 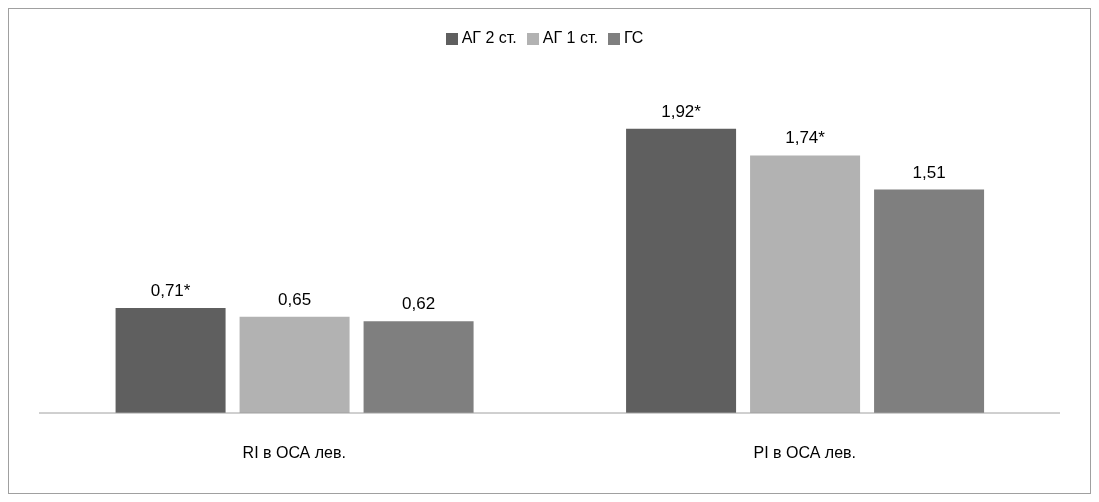 What do you see at coordinates (295, 299) in the screenshot?
I see `data-label: 0,65` at bounding box center [295, 299].